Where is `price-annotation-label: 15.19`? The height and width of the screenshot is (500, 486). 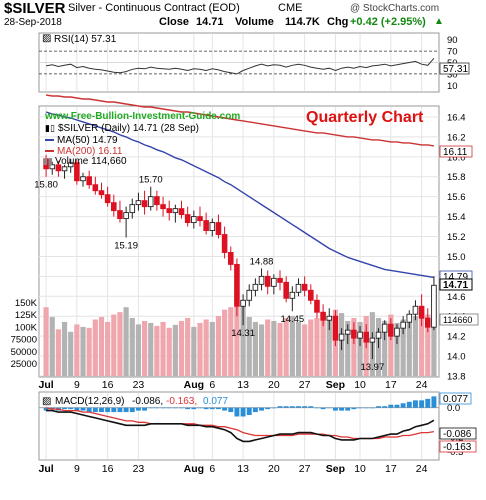
price-annotation-label: 15.19 is located at coordinates (126, 246).